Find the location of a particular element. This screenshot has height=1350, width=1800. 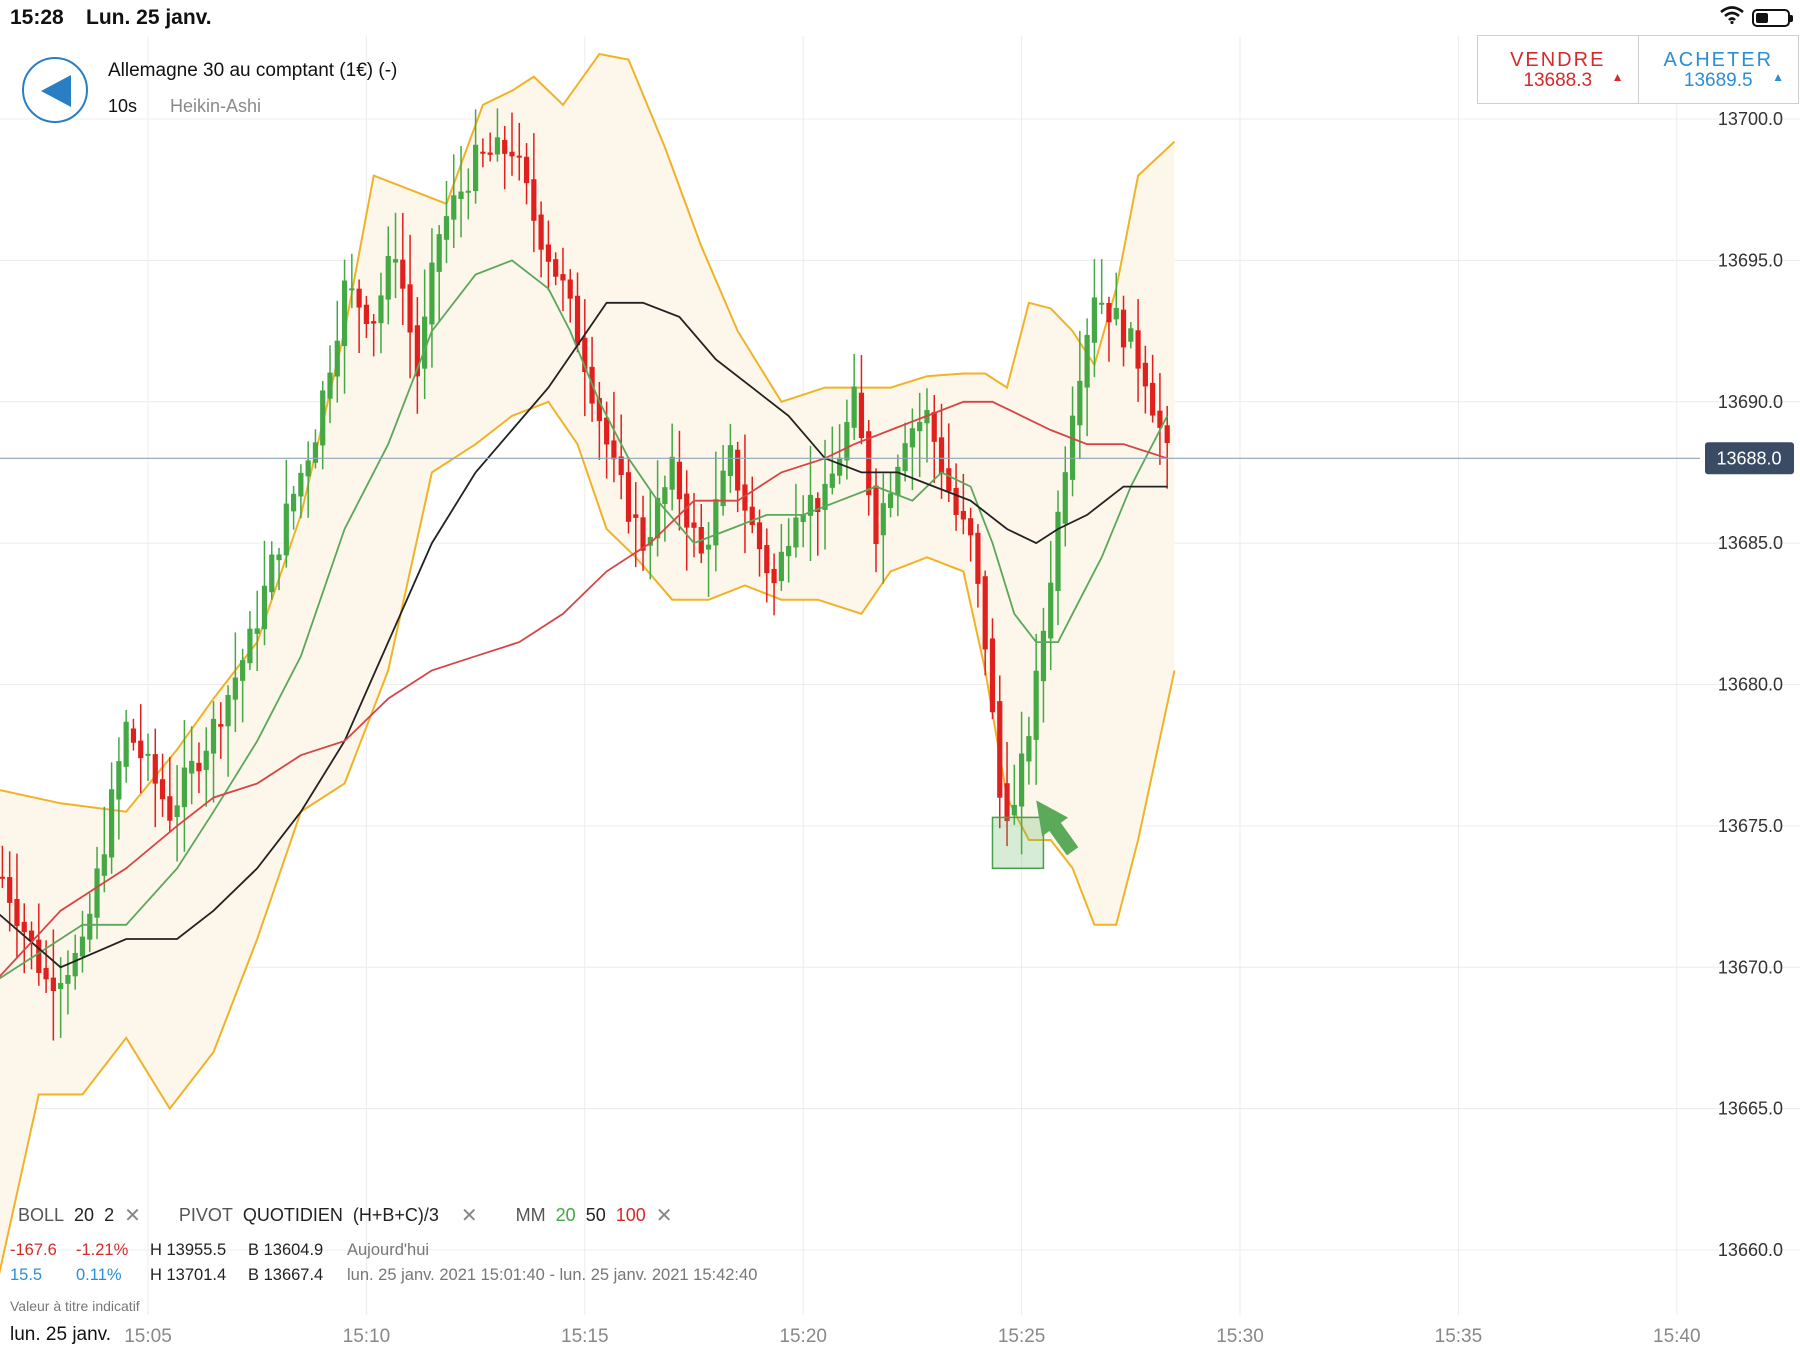

status-time: 15:28 is located at coordinates (37, 17).